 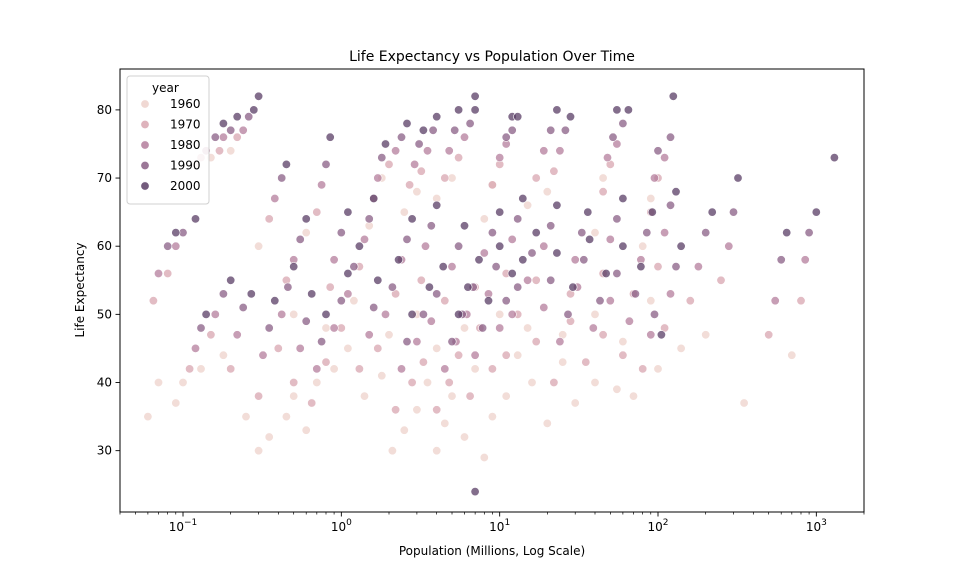 I want to click on x-tick-label: 10⁰, so click(x=341, y=526).